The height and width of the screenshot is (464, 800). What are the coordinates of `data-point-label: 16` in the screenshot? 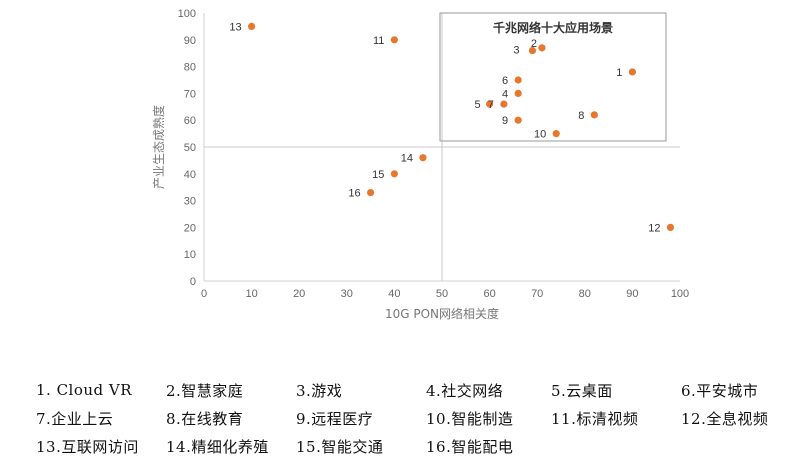 It's located at (354, 194).